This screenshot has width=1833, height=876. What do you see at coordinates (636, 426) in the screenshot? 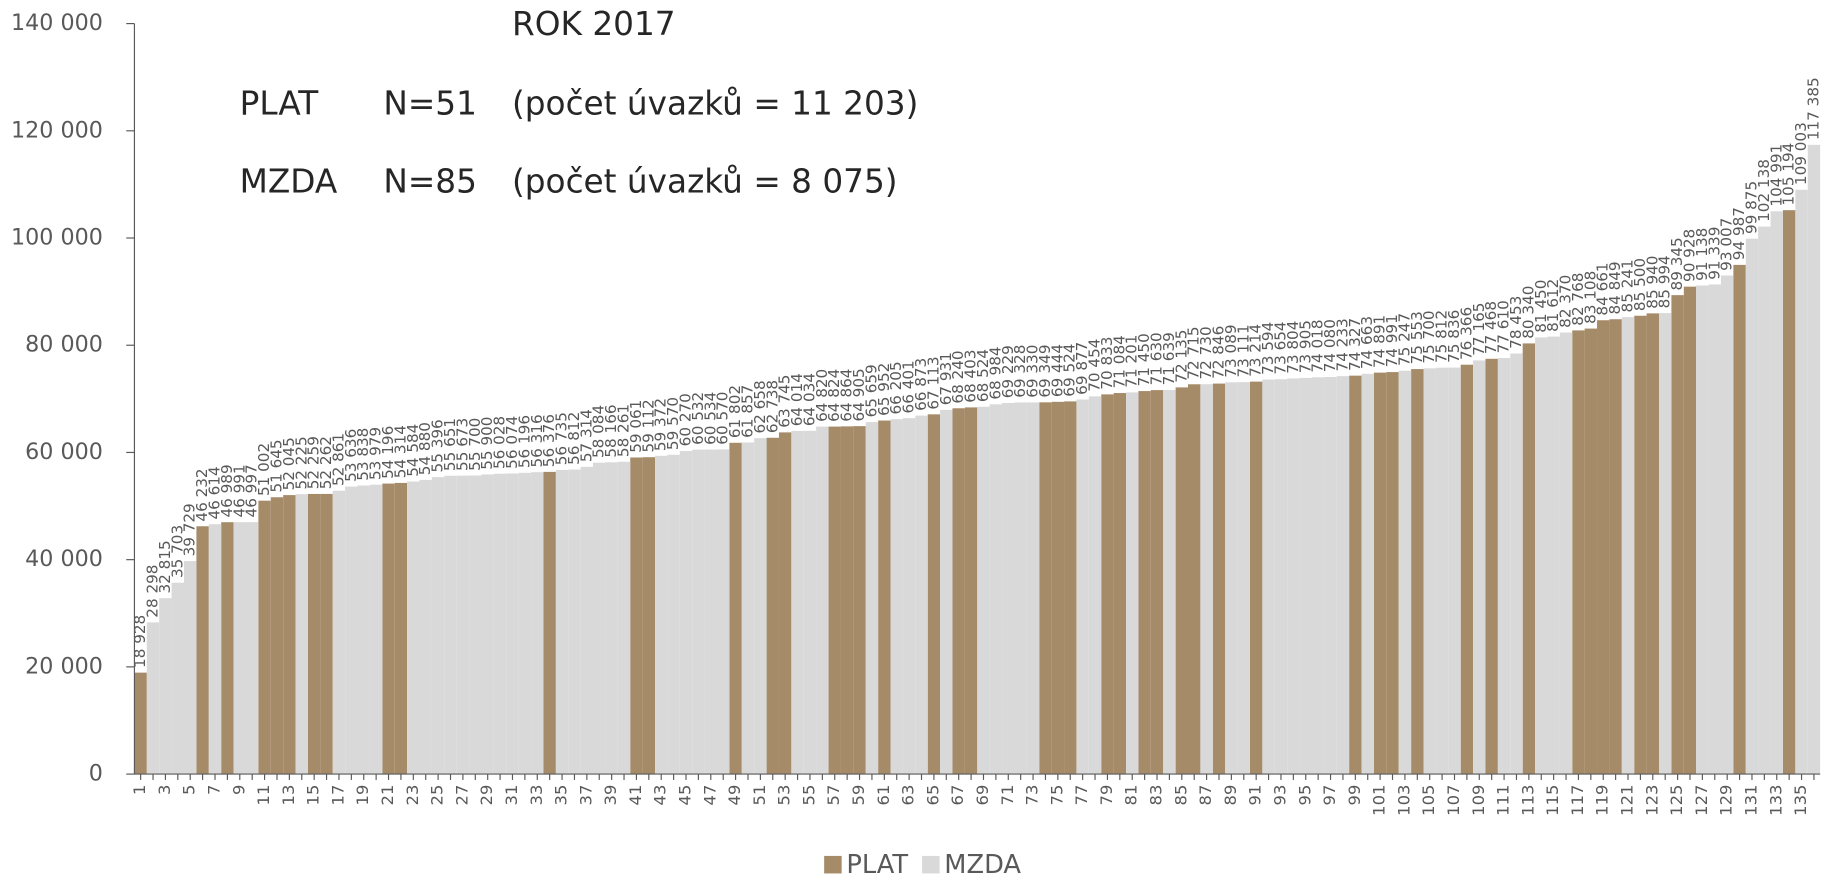
I see `value-label: 59 061` at bounding box center [636, 426].